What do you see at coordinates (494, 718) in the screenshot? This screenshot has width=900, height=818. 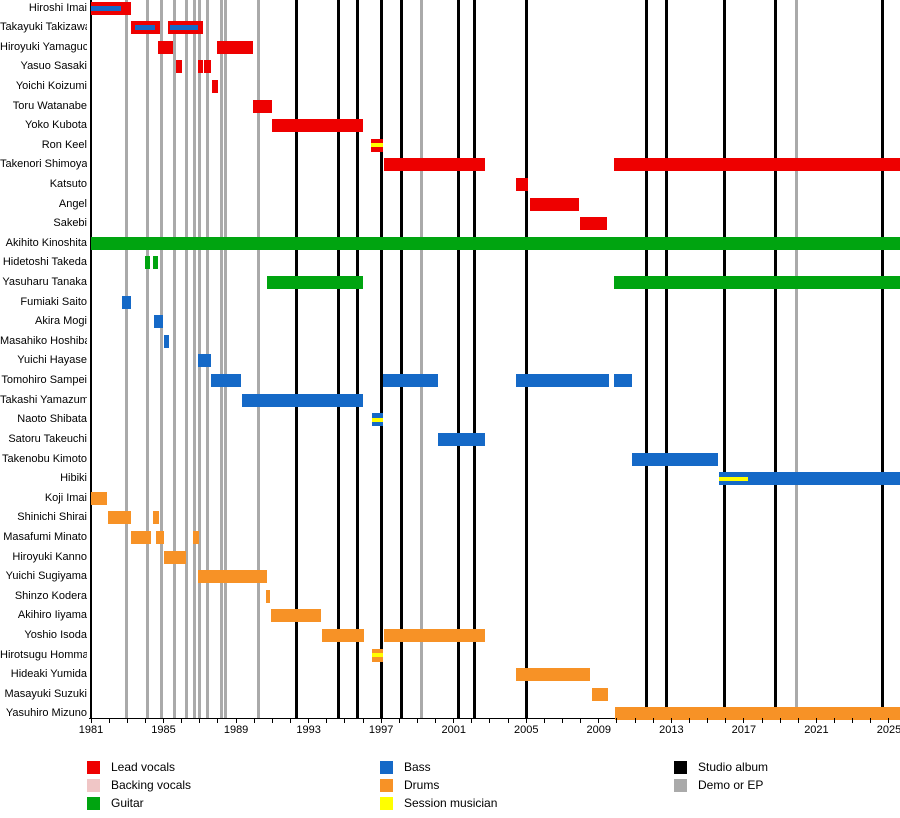 I see `x-axis-line` at bounding box center [494, 718].